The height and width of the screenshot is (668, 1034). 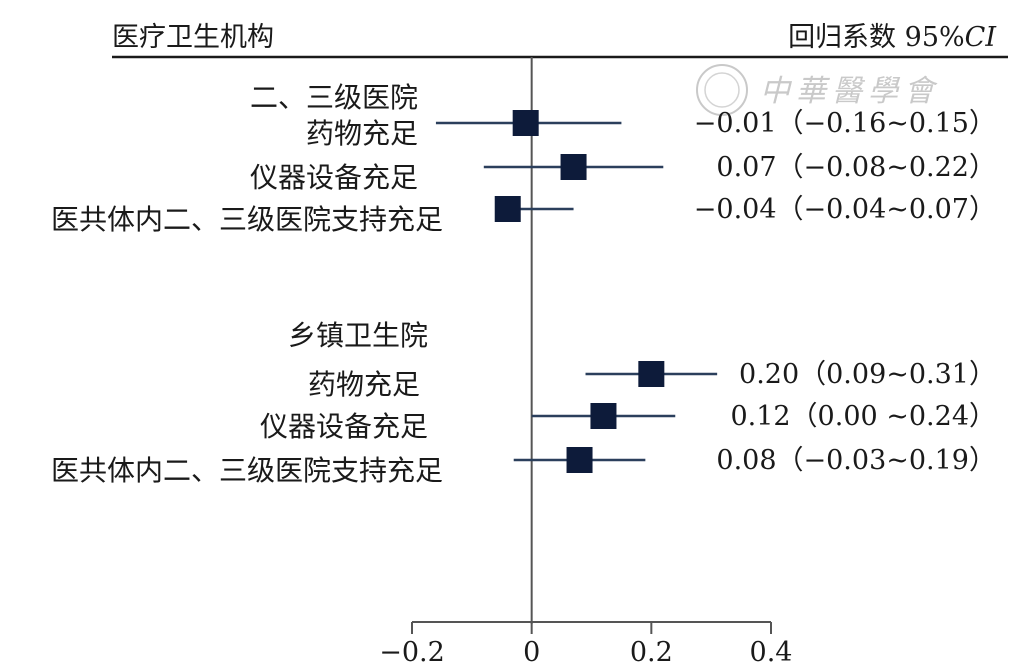 I want to click on forest-row: 仪器设备充足 0.07（−0.08~0.22）, so click(x=623, y=173).